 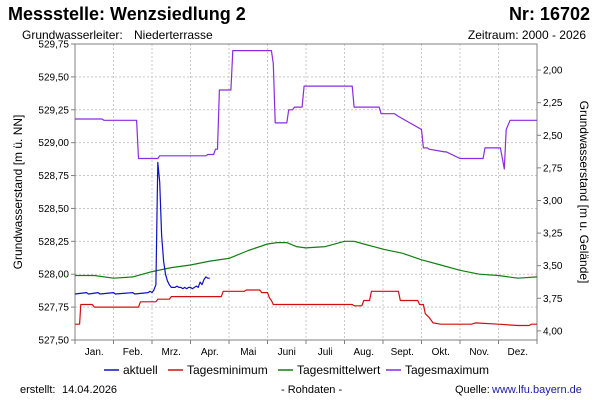 I want to click on y-tick-label: 528,75, so click(x=53, y=176).